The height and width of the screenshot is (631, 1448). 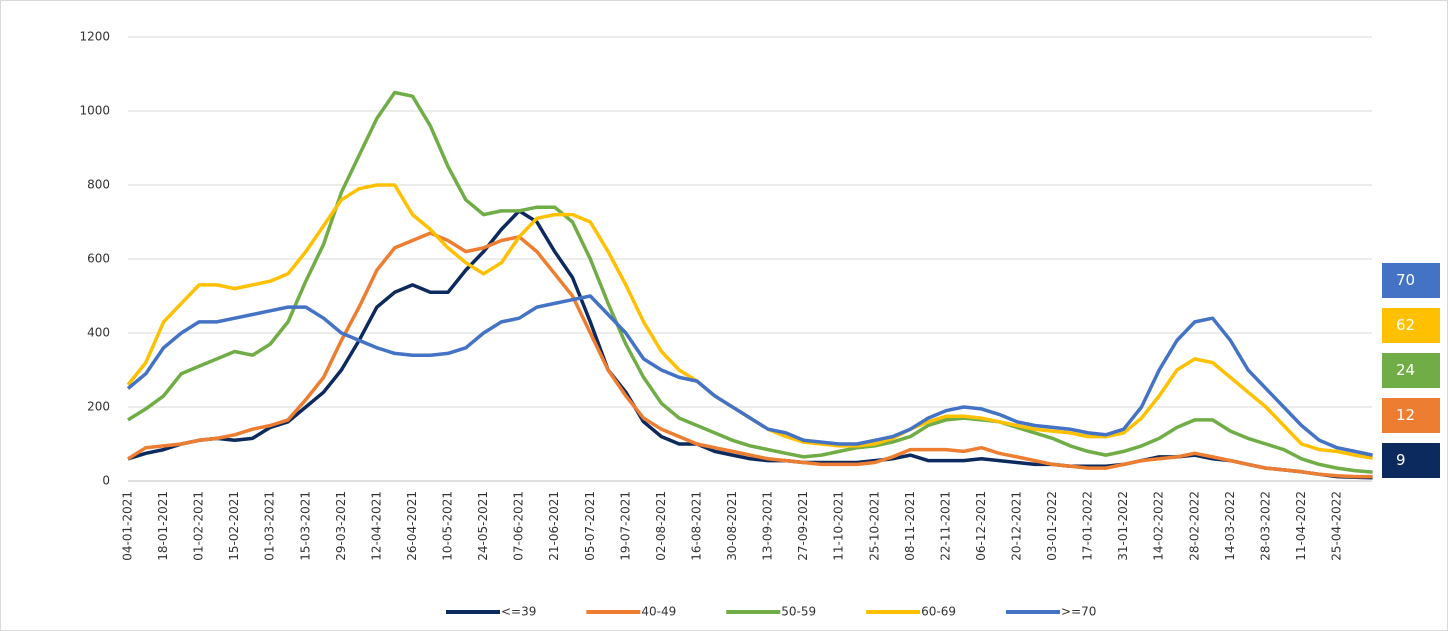 I want to click on x-tick-label: 30-08-2021, so click(x=732, y=526).